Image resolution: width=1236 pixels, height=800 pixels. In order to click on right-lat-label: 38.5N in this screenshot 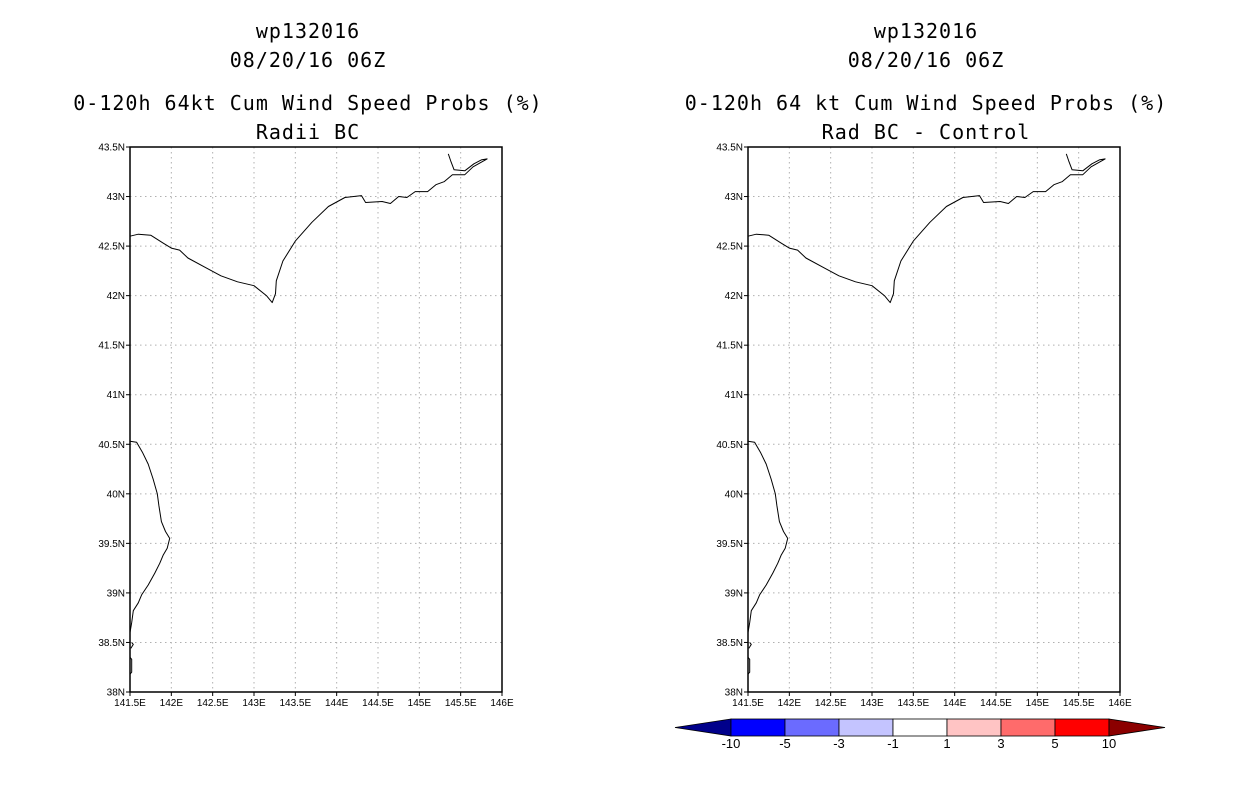, I will do `click(729, 643)`.